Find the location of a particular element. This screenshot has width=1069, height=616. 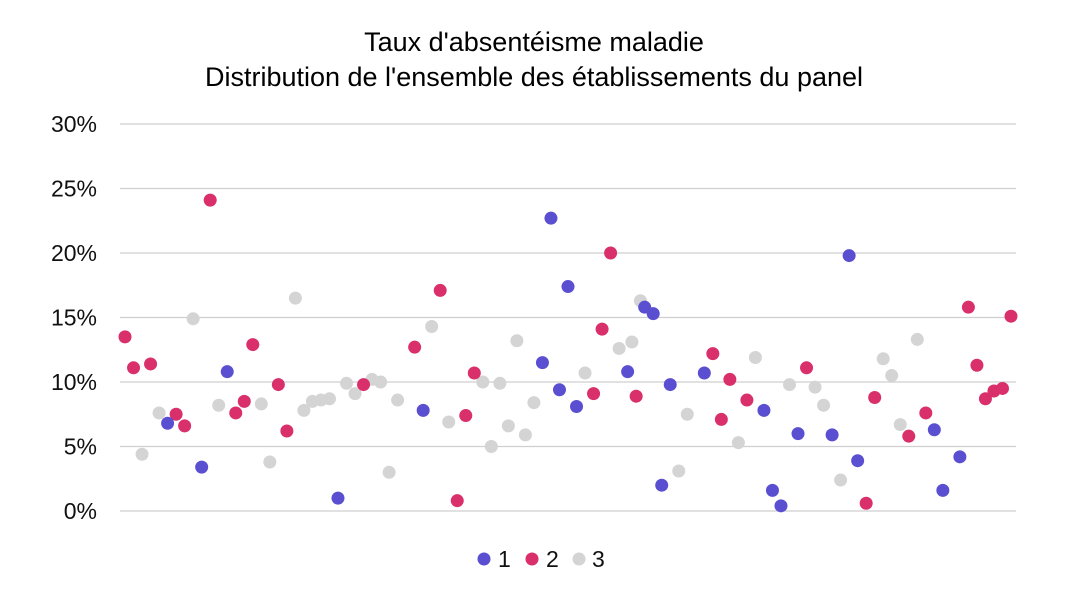

y-tick-label: 10% is located at coordinates (74, 382).